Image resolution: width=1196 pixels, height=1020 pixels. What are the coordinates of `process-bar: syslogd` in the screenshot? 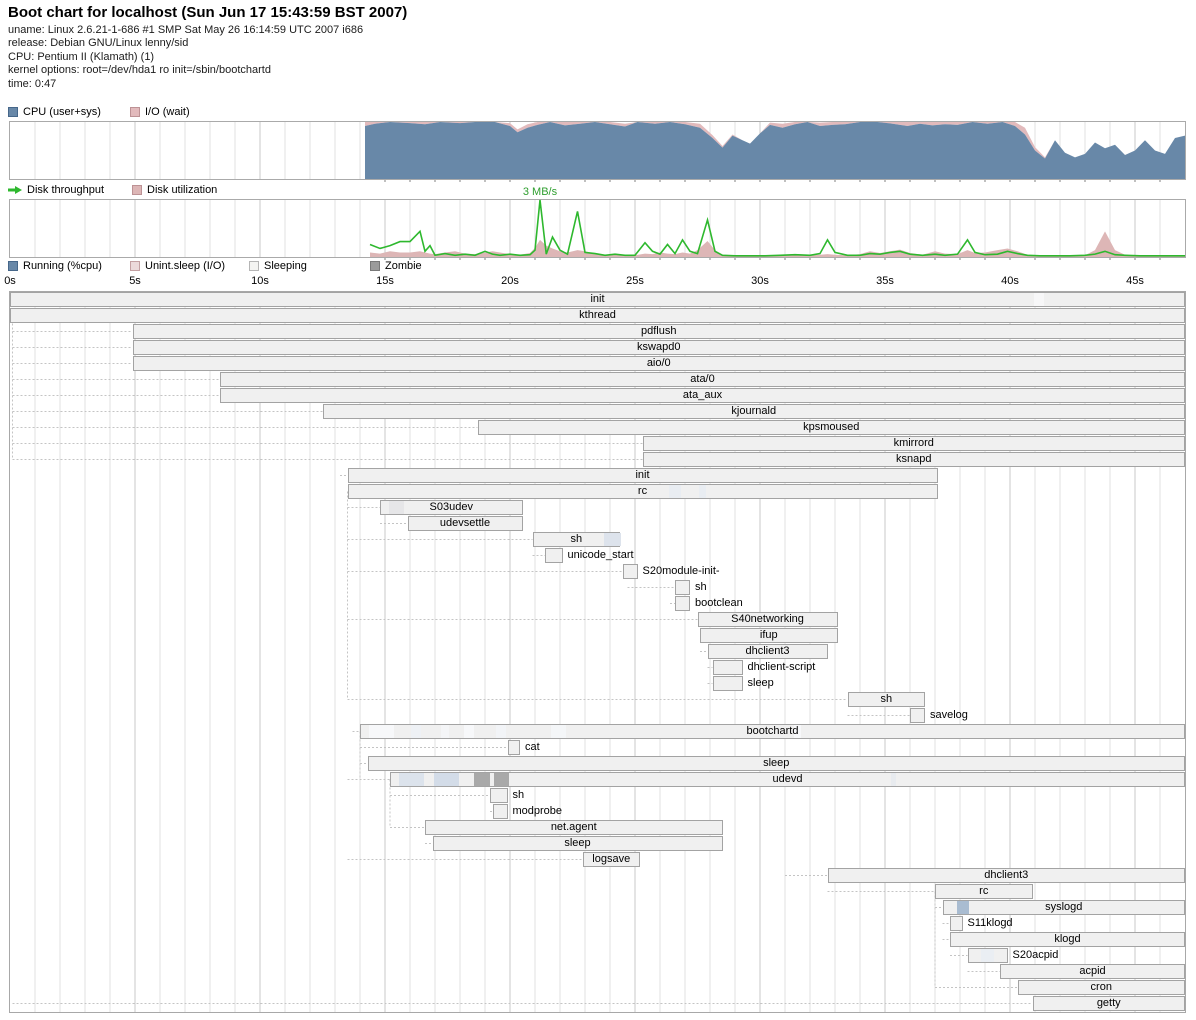 It's located at (1063, 907).